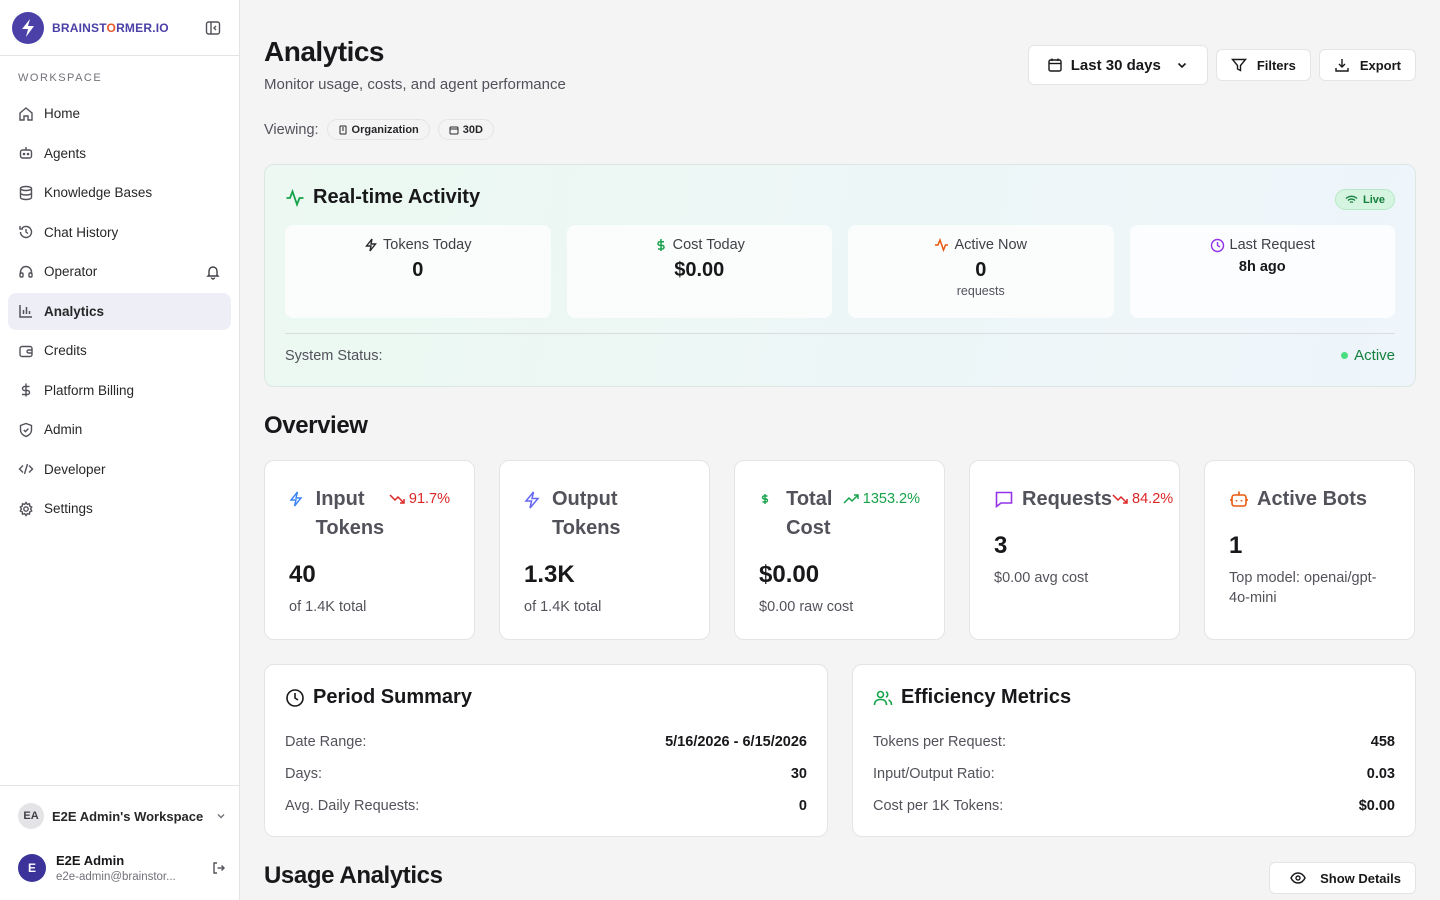 The height and width of the screenshot is (900, 1440). Describe the element at coordinates (840, 333) in the screenshot. I see `divider` at that location.